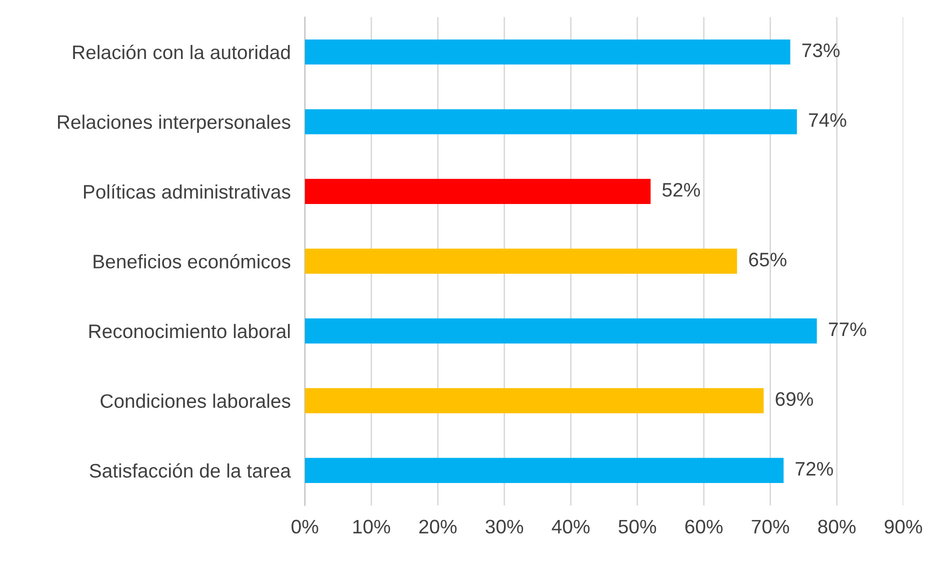 Image resolution: width=938 pixels, height=571 pixels. Describe the element at coordinates (192, 261) in the screenshot. I see `y-tick-label: Beneficios económicos` at that location.